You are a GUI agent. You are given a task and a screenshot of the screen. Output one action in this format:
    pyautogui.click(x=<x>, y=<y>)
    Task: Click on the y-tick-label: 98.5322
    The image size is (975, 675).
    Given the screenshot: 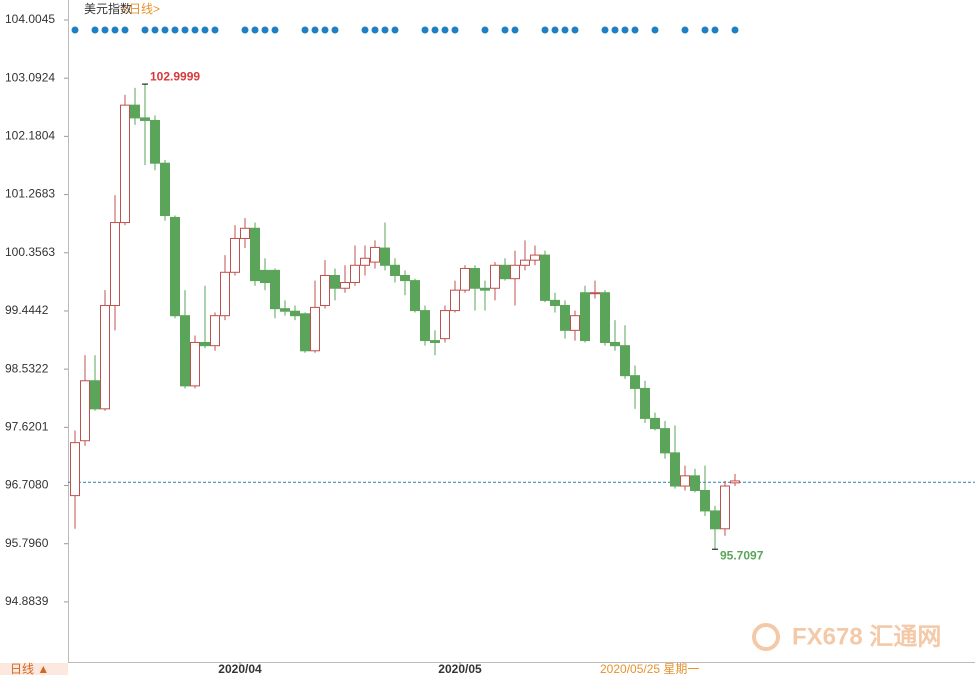 What is the action you would take?
    pyautogui.click(x=27, y=368)
    